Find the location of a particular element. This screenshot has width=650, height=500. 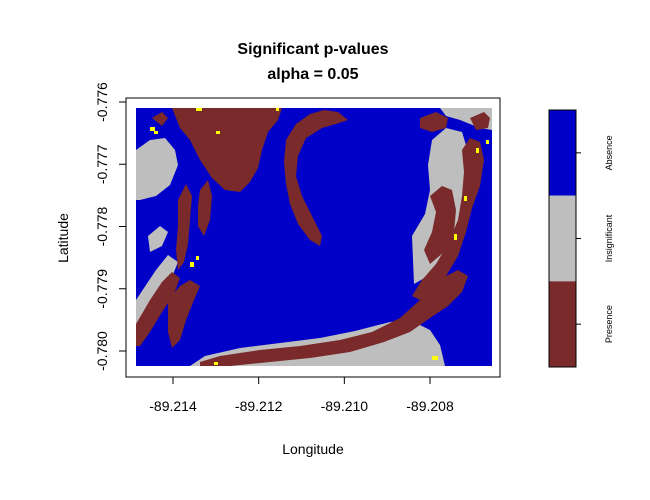

legend-label: Presence is located at coordinates (609, 324).